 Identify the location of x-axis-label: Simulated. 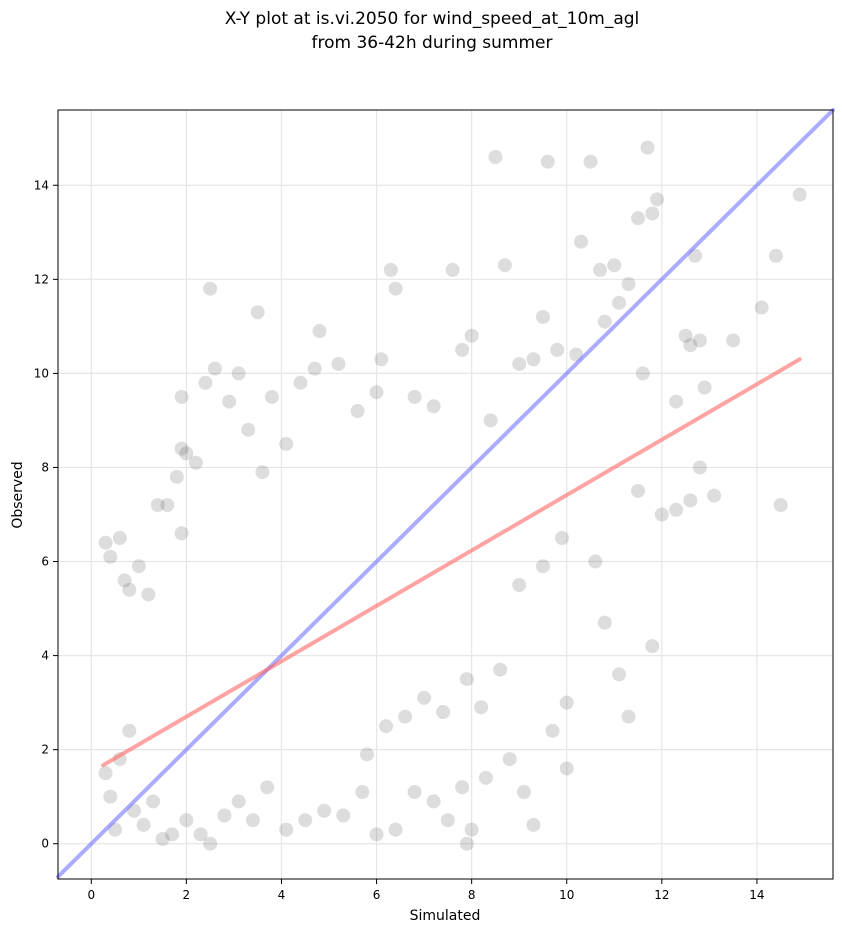
(445, 916).